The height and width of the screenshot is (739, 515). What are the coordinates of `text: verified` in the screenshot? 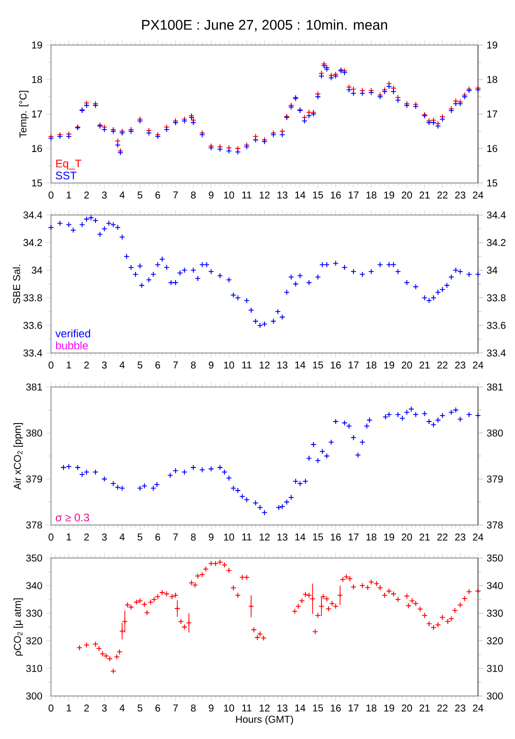 It's located at (72, 333).